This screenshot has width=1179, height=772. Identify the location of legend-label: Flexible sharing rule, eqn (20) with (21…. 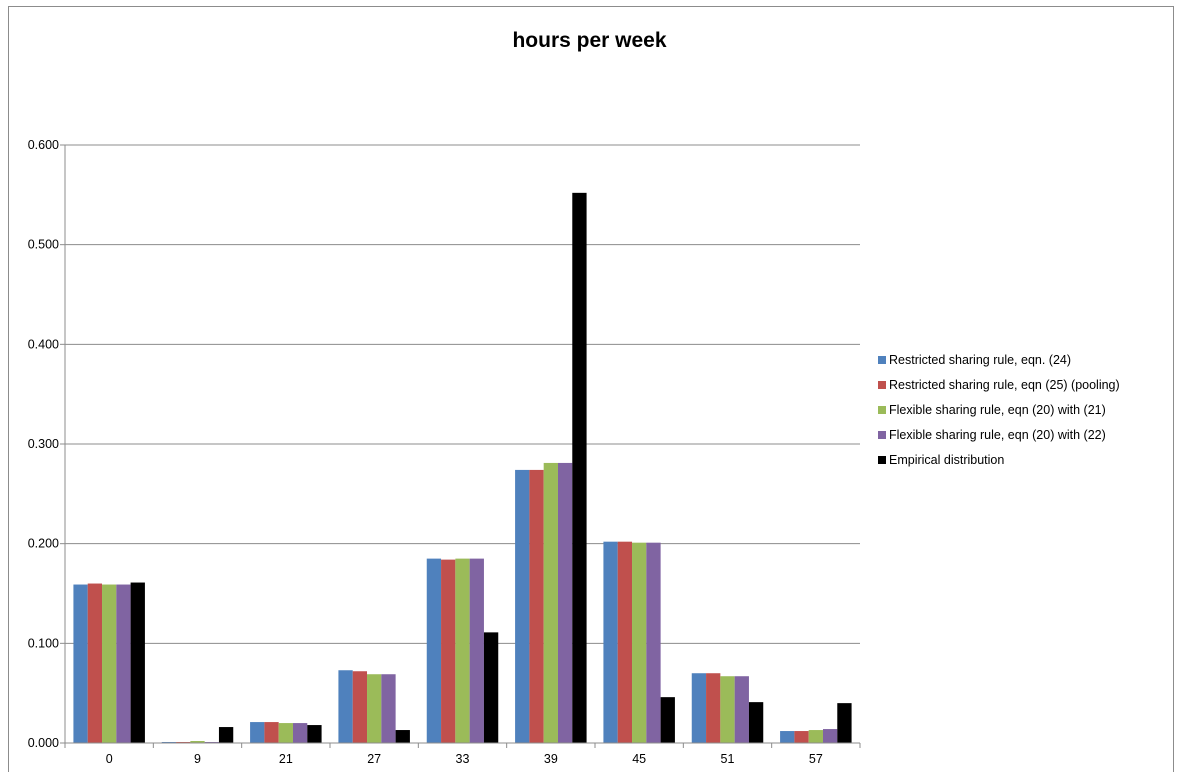
(997, 409).